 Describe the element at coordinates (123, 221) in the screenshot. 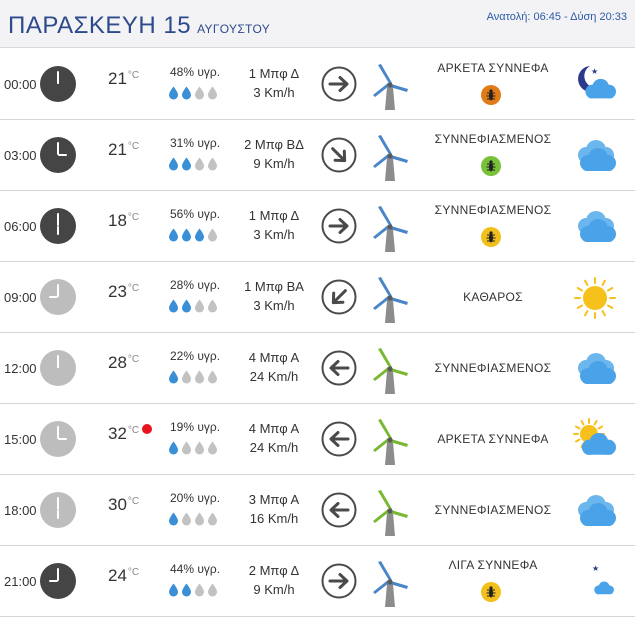

I see `temperature: 18°C` at that location.